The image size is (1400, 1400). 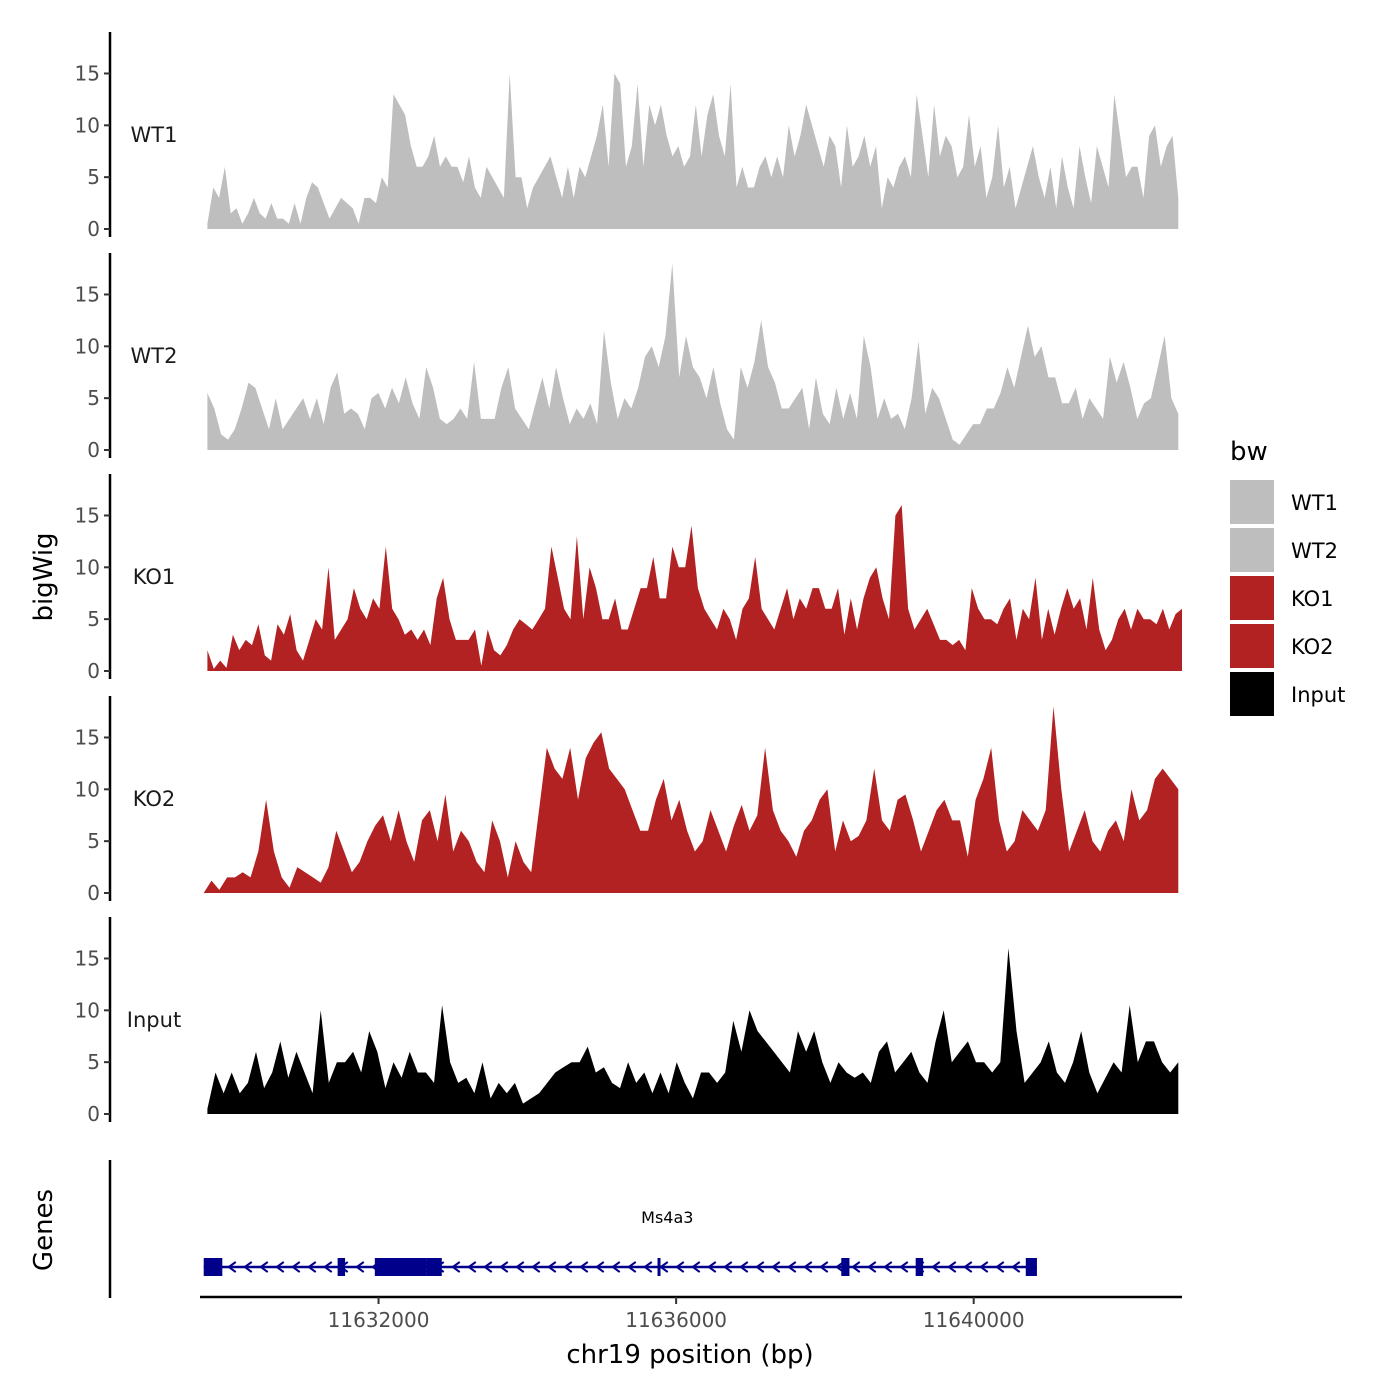 I want to click on signal-area-wt1, so click(x=693, y=151).